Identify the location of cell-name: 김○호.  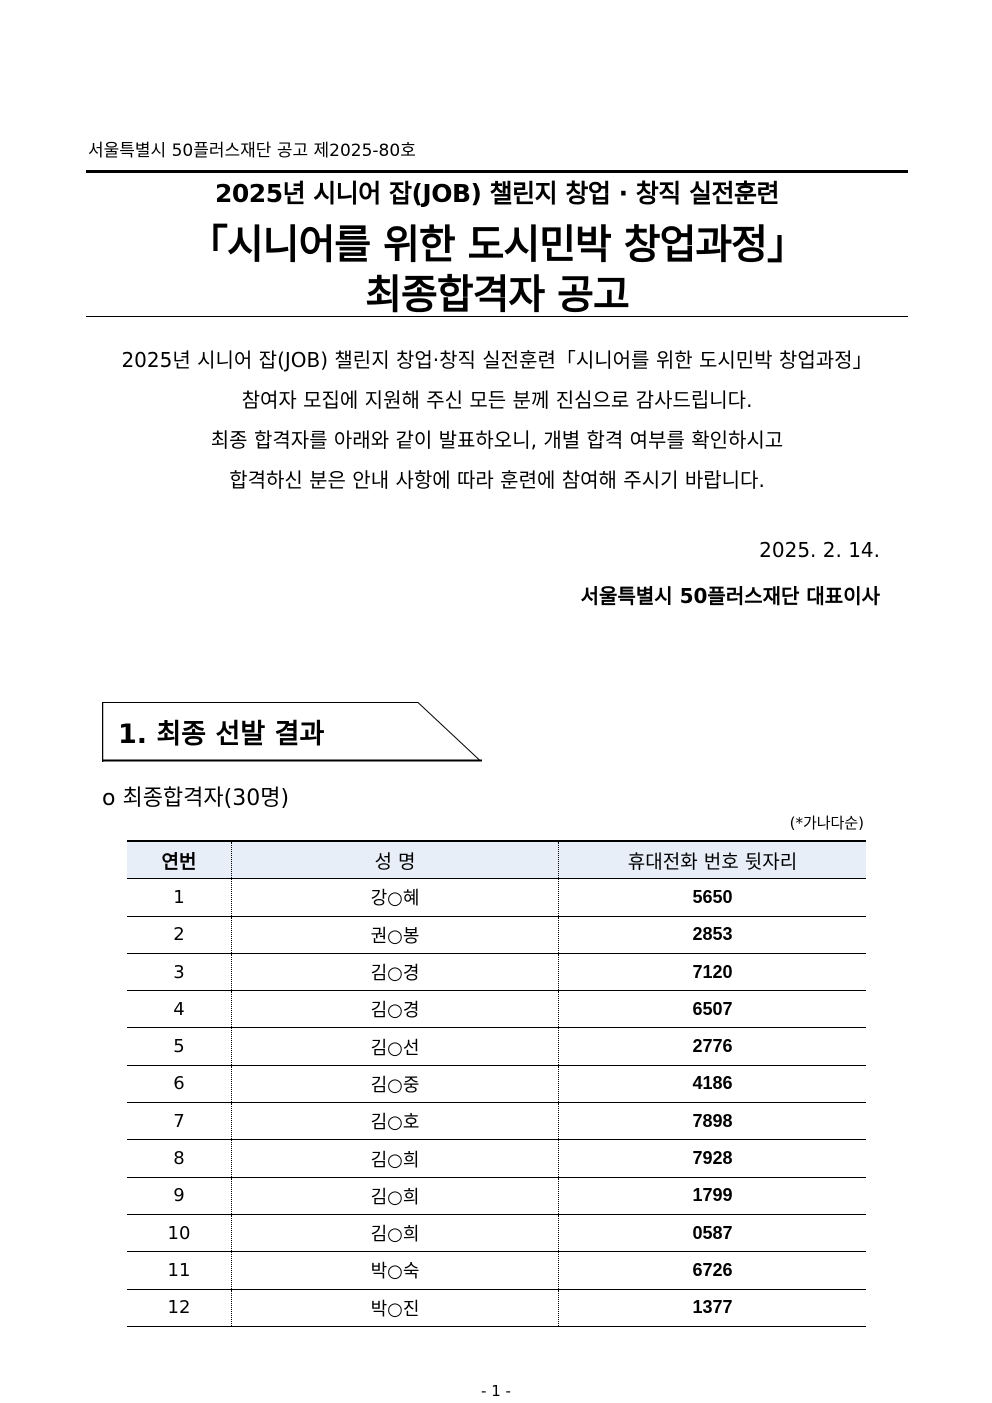
(395, 1121).